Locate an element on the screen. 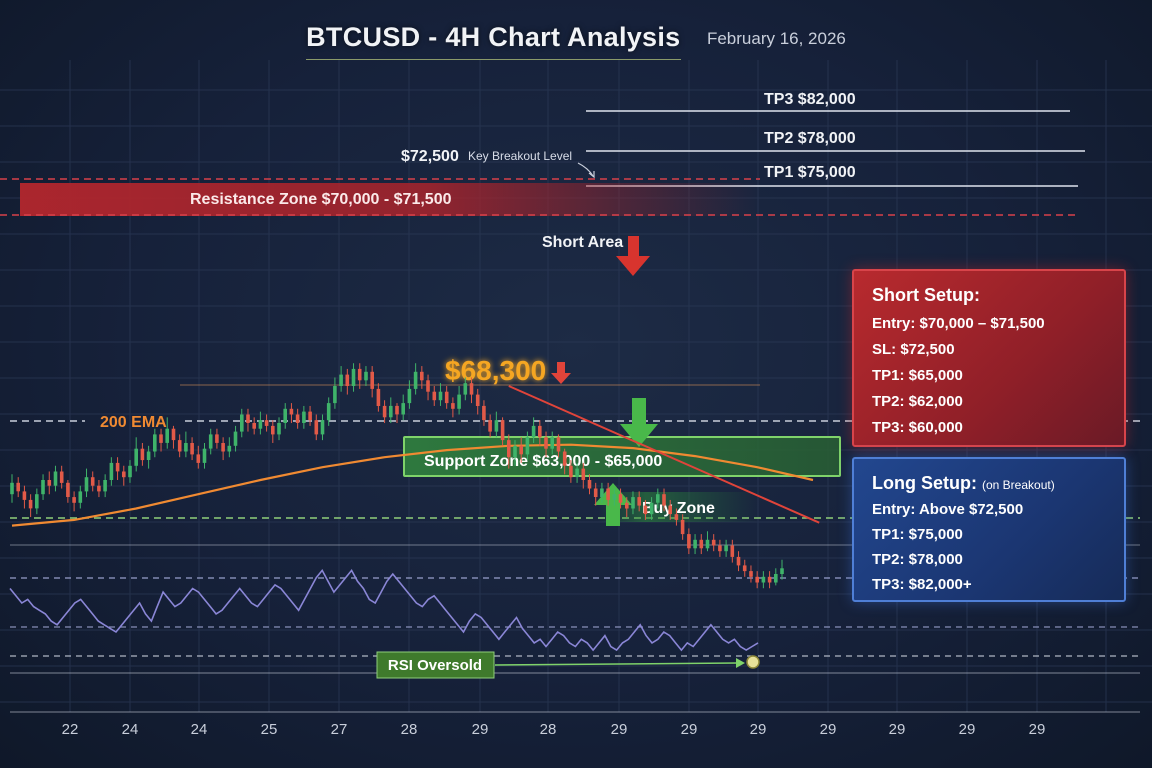 This screenshot has width=1152, height=768. buy-zone-label: Buy Zone is located at coordinates (678, 508).